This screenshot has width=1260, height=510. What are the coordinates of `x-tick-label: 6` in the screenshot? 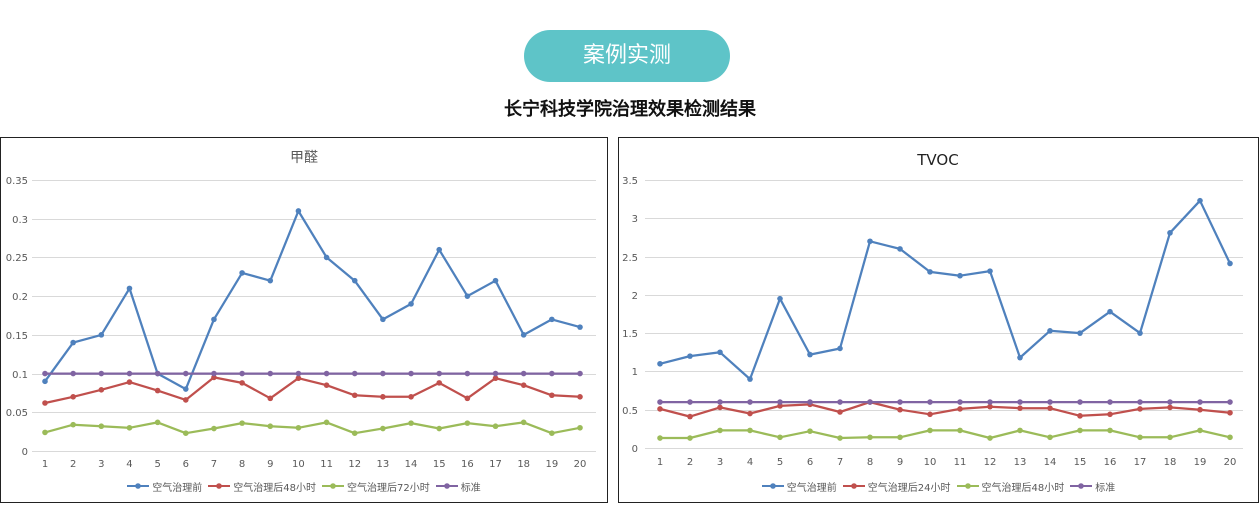 It's located at (810, 462).